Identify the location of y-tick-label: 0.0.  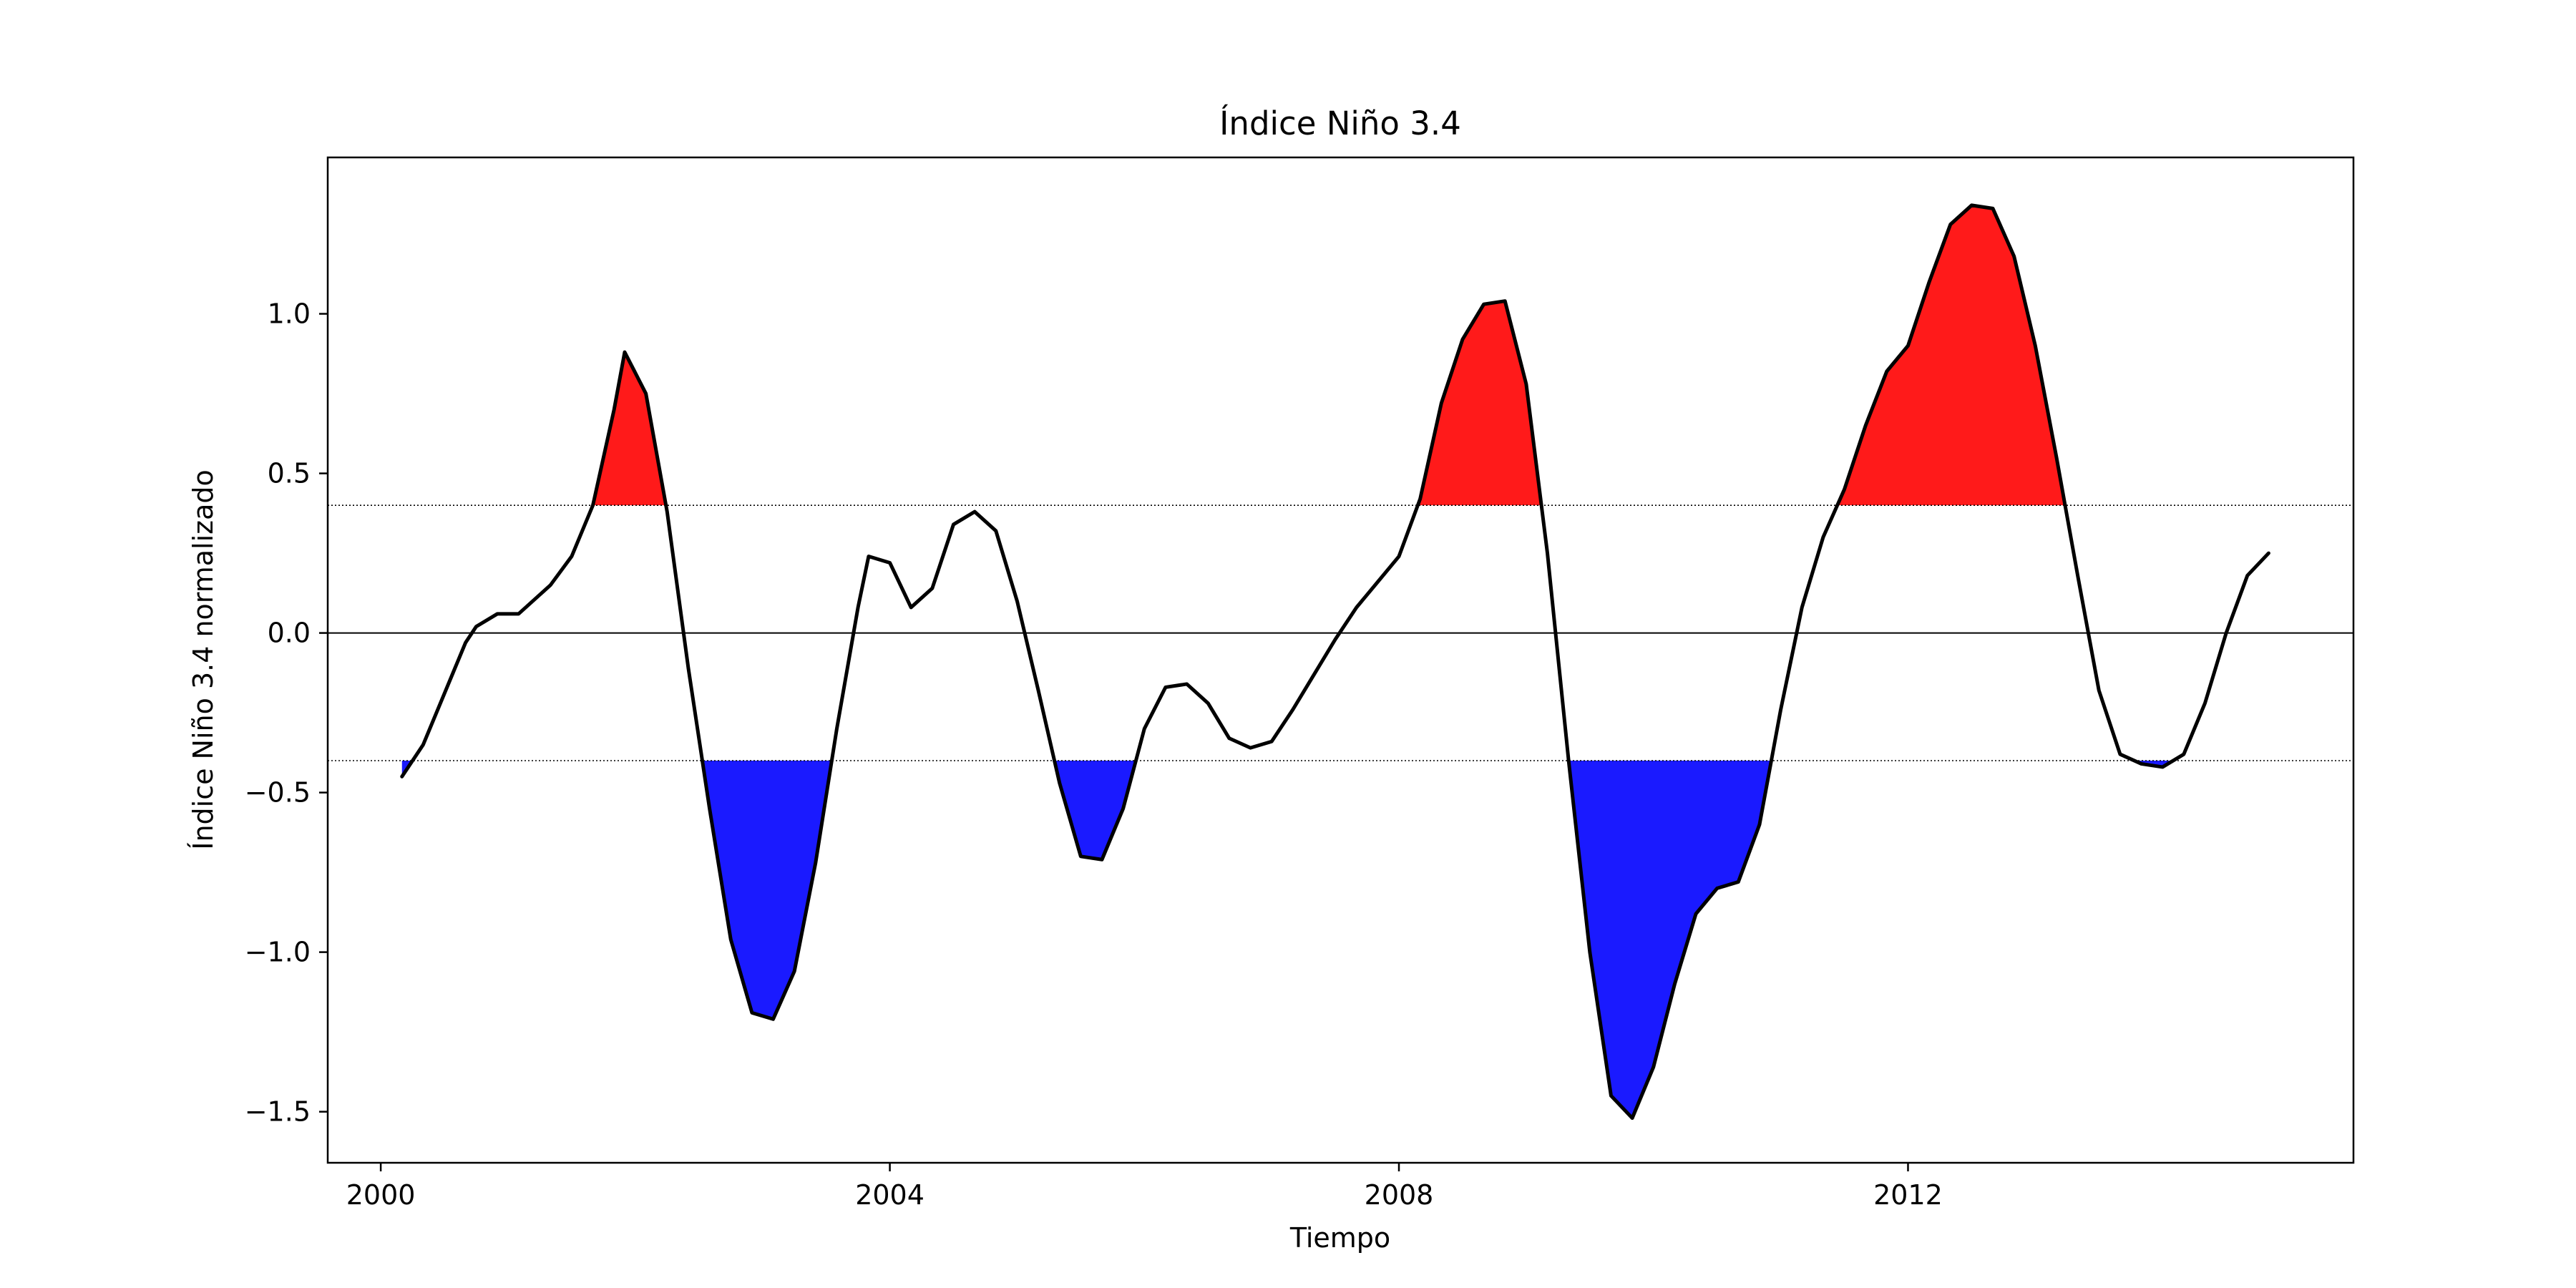
(289, 633).